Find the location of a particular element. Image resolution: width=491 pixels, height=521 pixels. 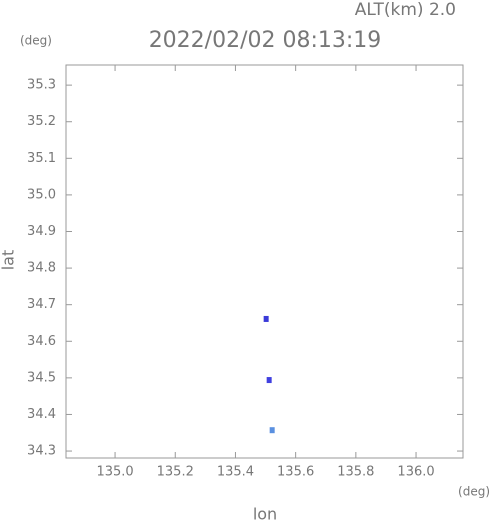

y-tick-label: 34.8 is located at coordinates (41, 268).